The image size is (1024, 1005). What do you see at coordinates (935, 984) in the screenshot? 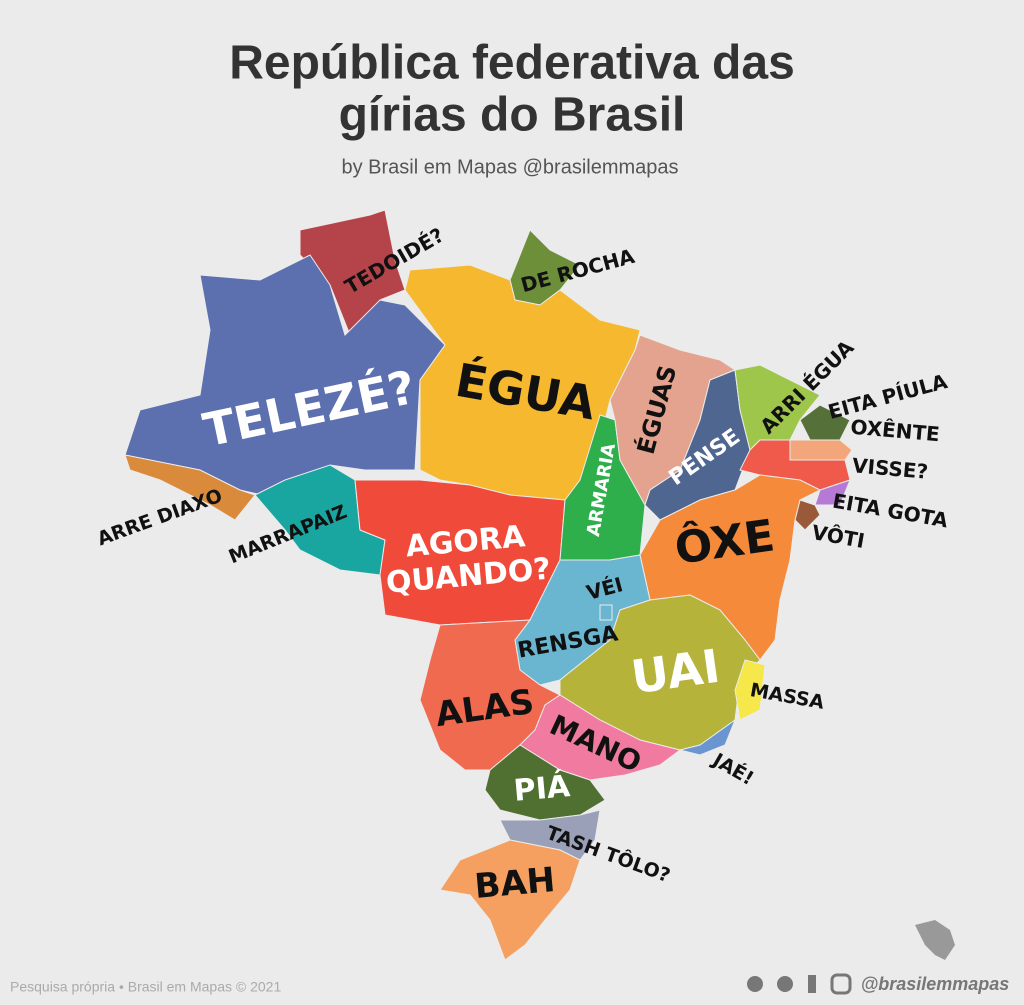
I see `handle: @brasilemmapas` at bounding box center [935, 984].